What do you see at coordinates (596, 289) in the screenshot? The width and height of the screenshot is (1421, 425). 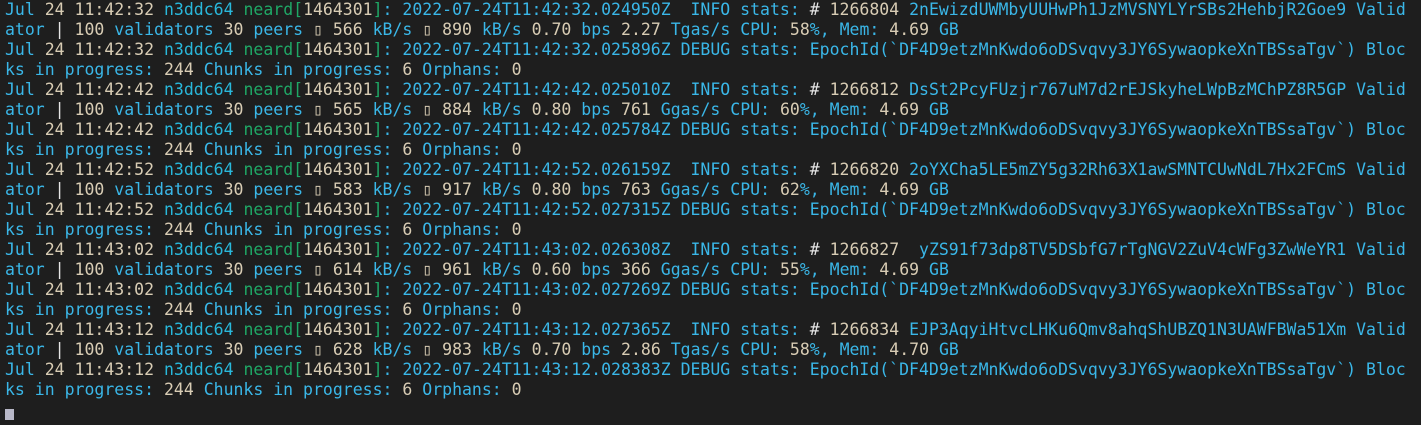 I see `log-header: 2022-07-24T11:43:02.027269Z DEBUG stats:` at bounding box center [596, 289].